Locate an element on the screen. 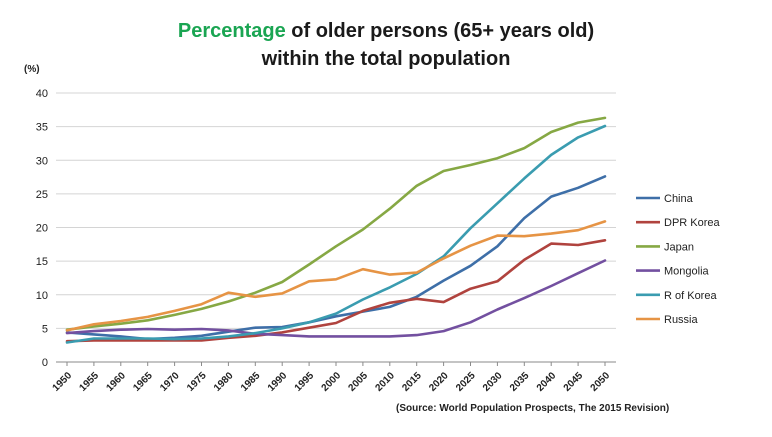  y-tick-label: 15 is located at coordinates (42, 262).